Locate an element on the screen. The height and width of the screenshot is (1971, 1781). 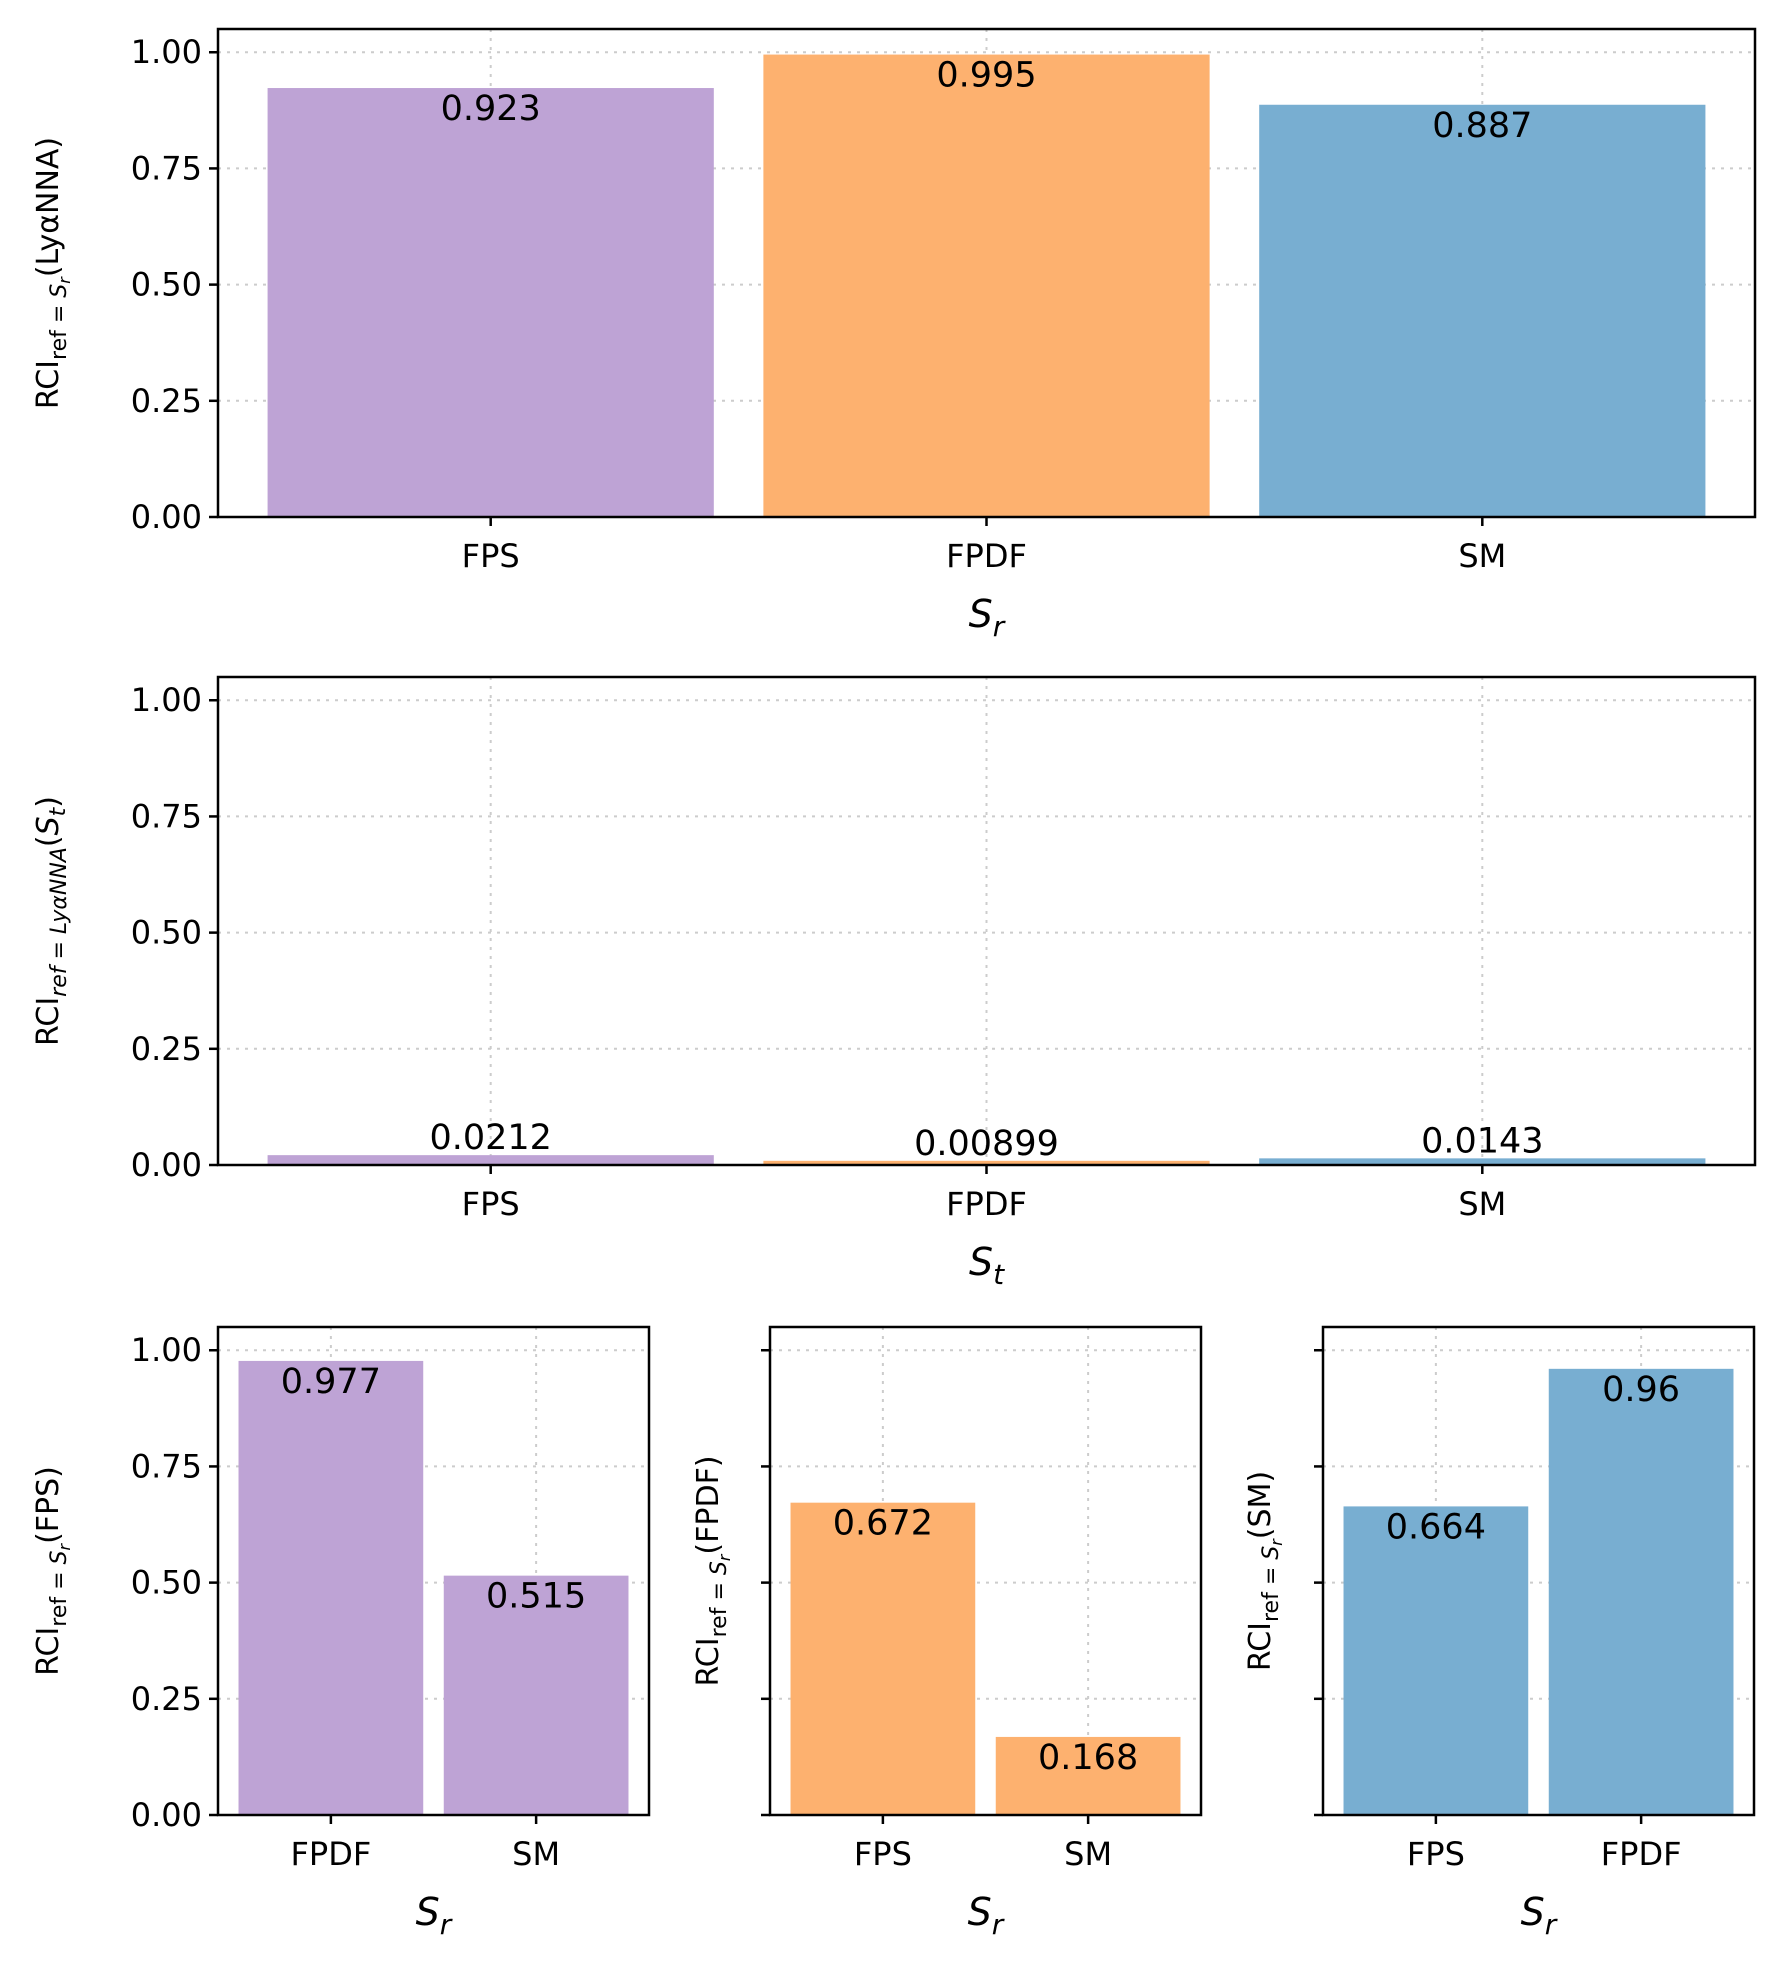
bar-value-label: 0.664 is located at coordinates (1436, 1527).